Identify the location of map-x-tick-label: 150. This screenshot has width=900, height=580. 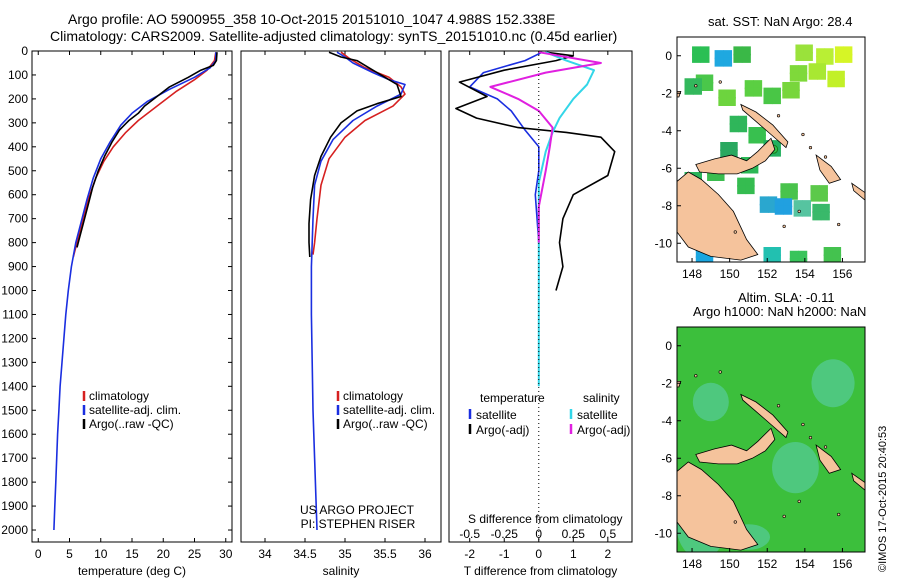
(730, 274).